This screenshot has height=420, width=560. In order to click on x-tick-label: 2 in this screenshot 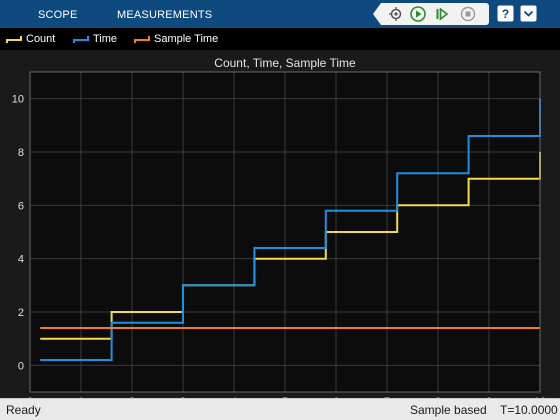, I will do `click(132, 397)`.